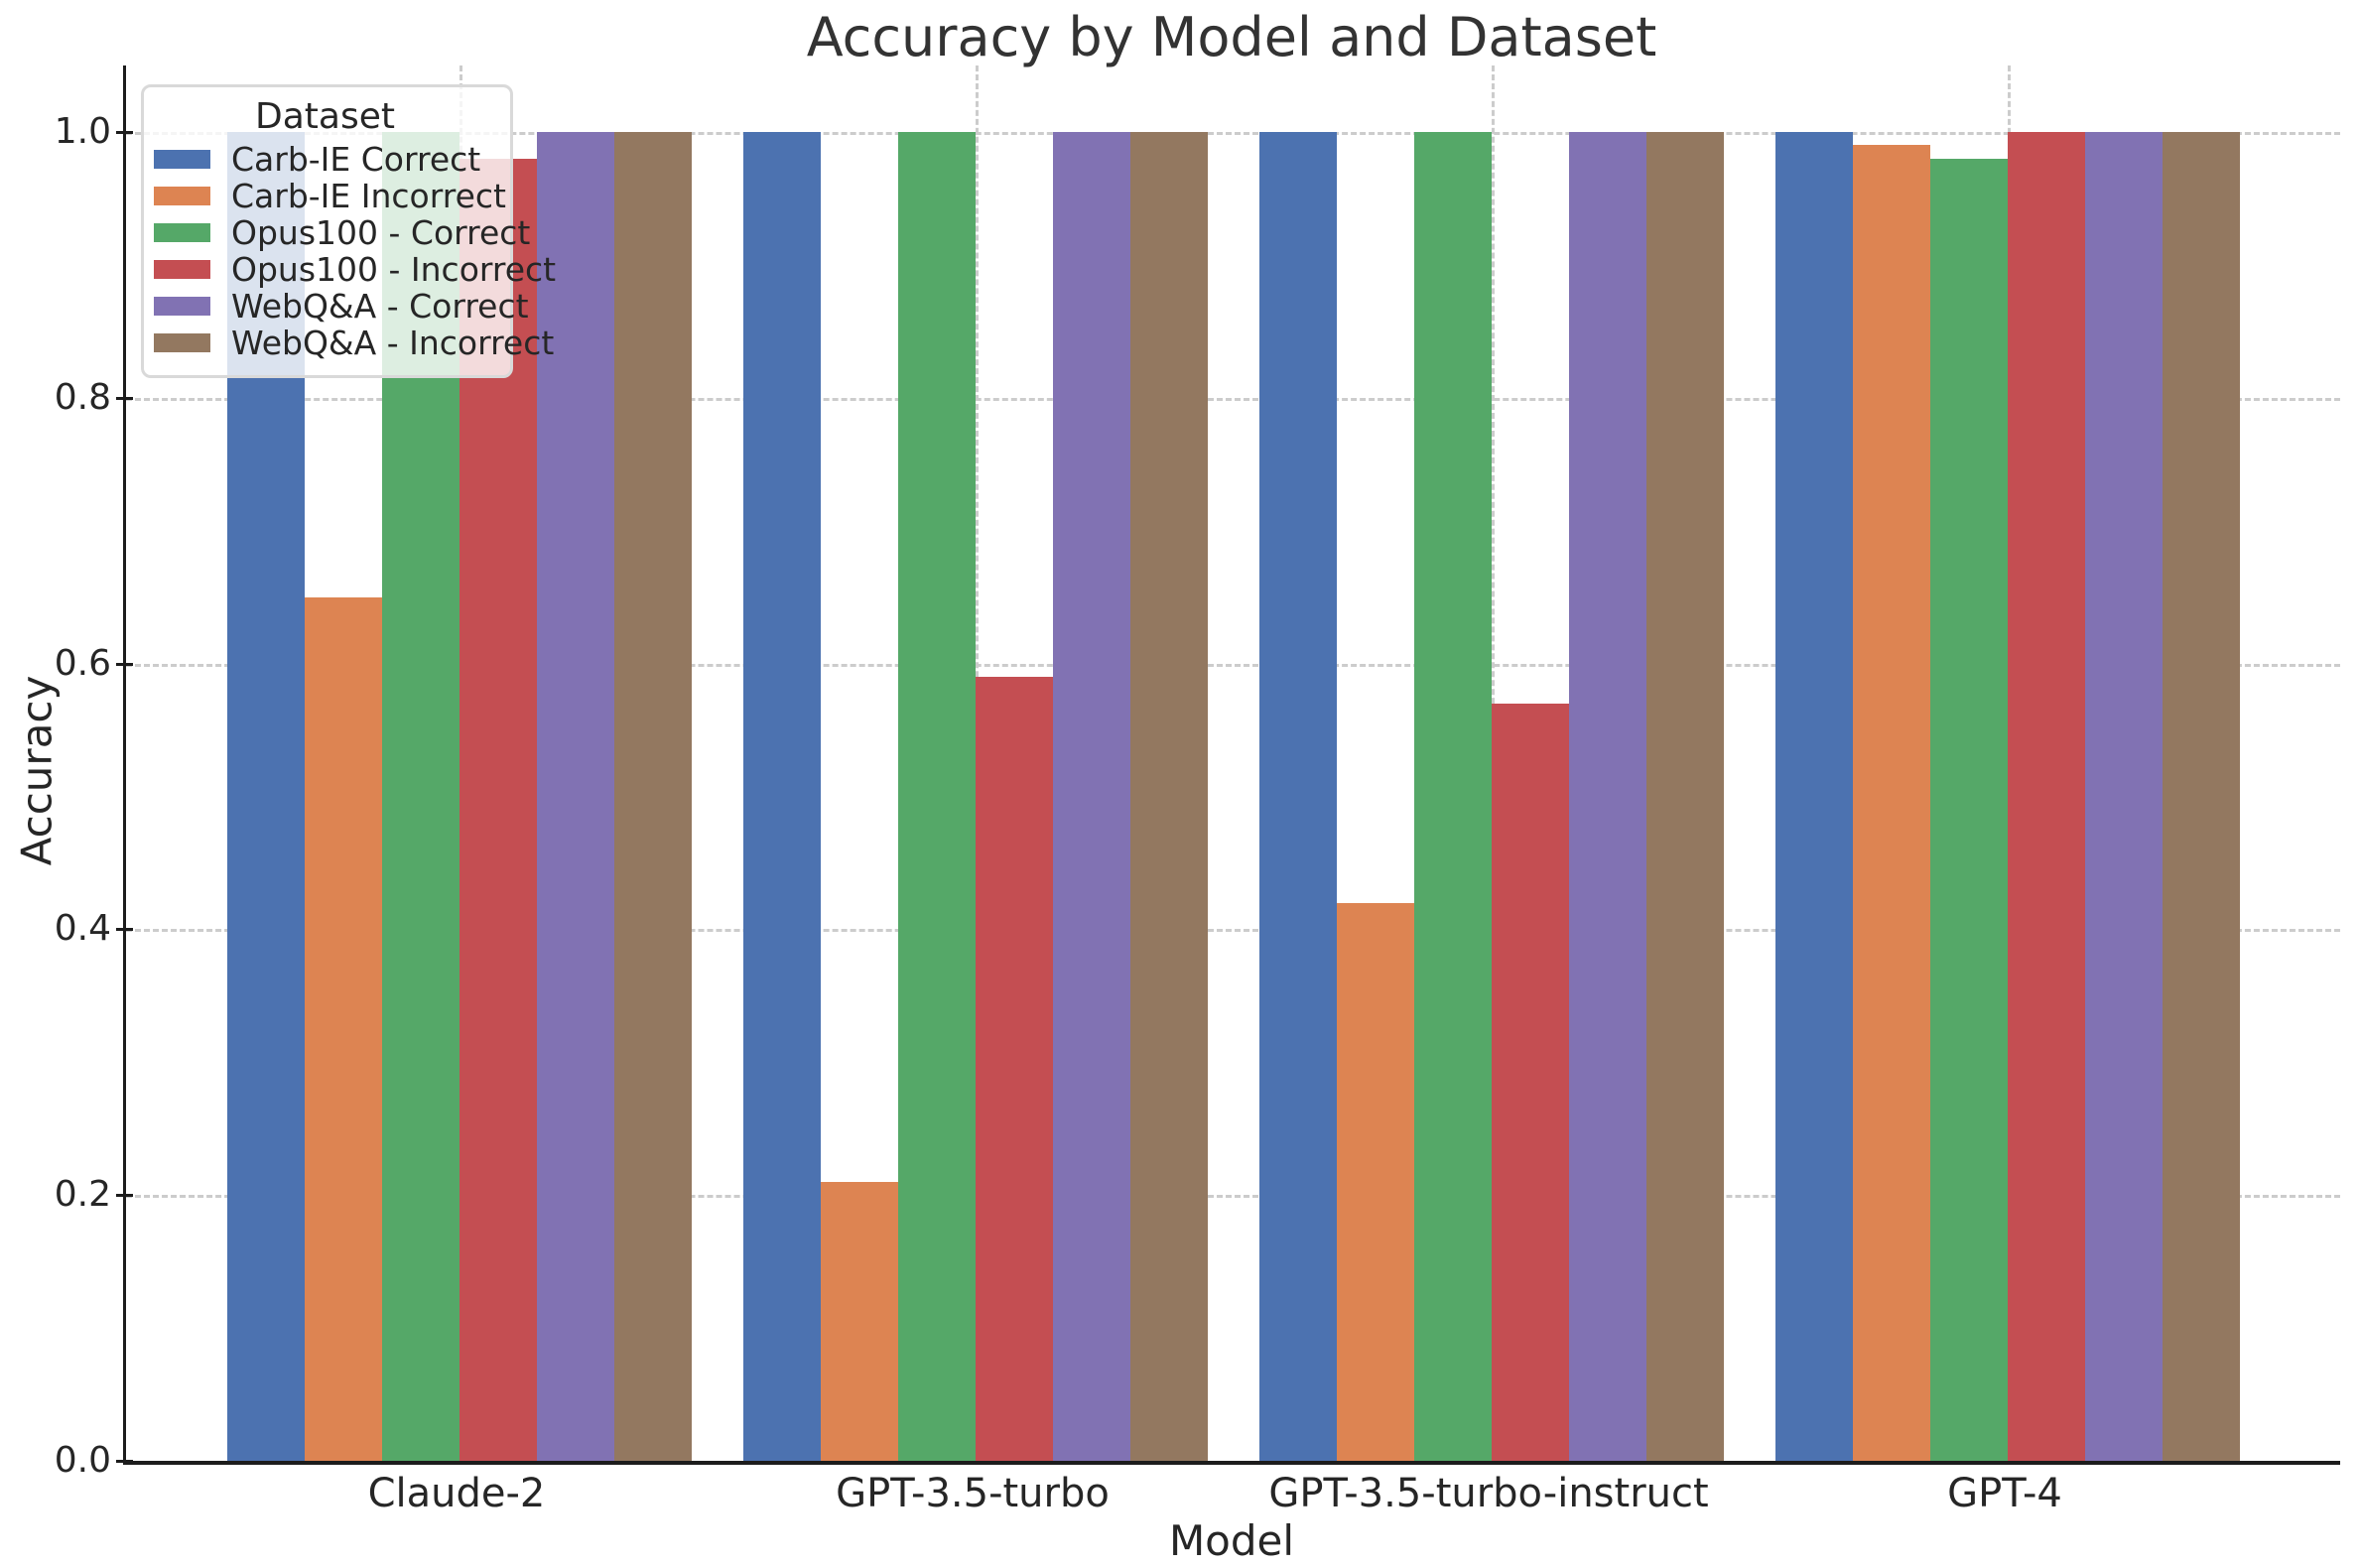  I want to click on bar-GPT-4-Opus100 - Correct, so click(1969, 809).